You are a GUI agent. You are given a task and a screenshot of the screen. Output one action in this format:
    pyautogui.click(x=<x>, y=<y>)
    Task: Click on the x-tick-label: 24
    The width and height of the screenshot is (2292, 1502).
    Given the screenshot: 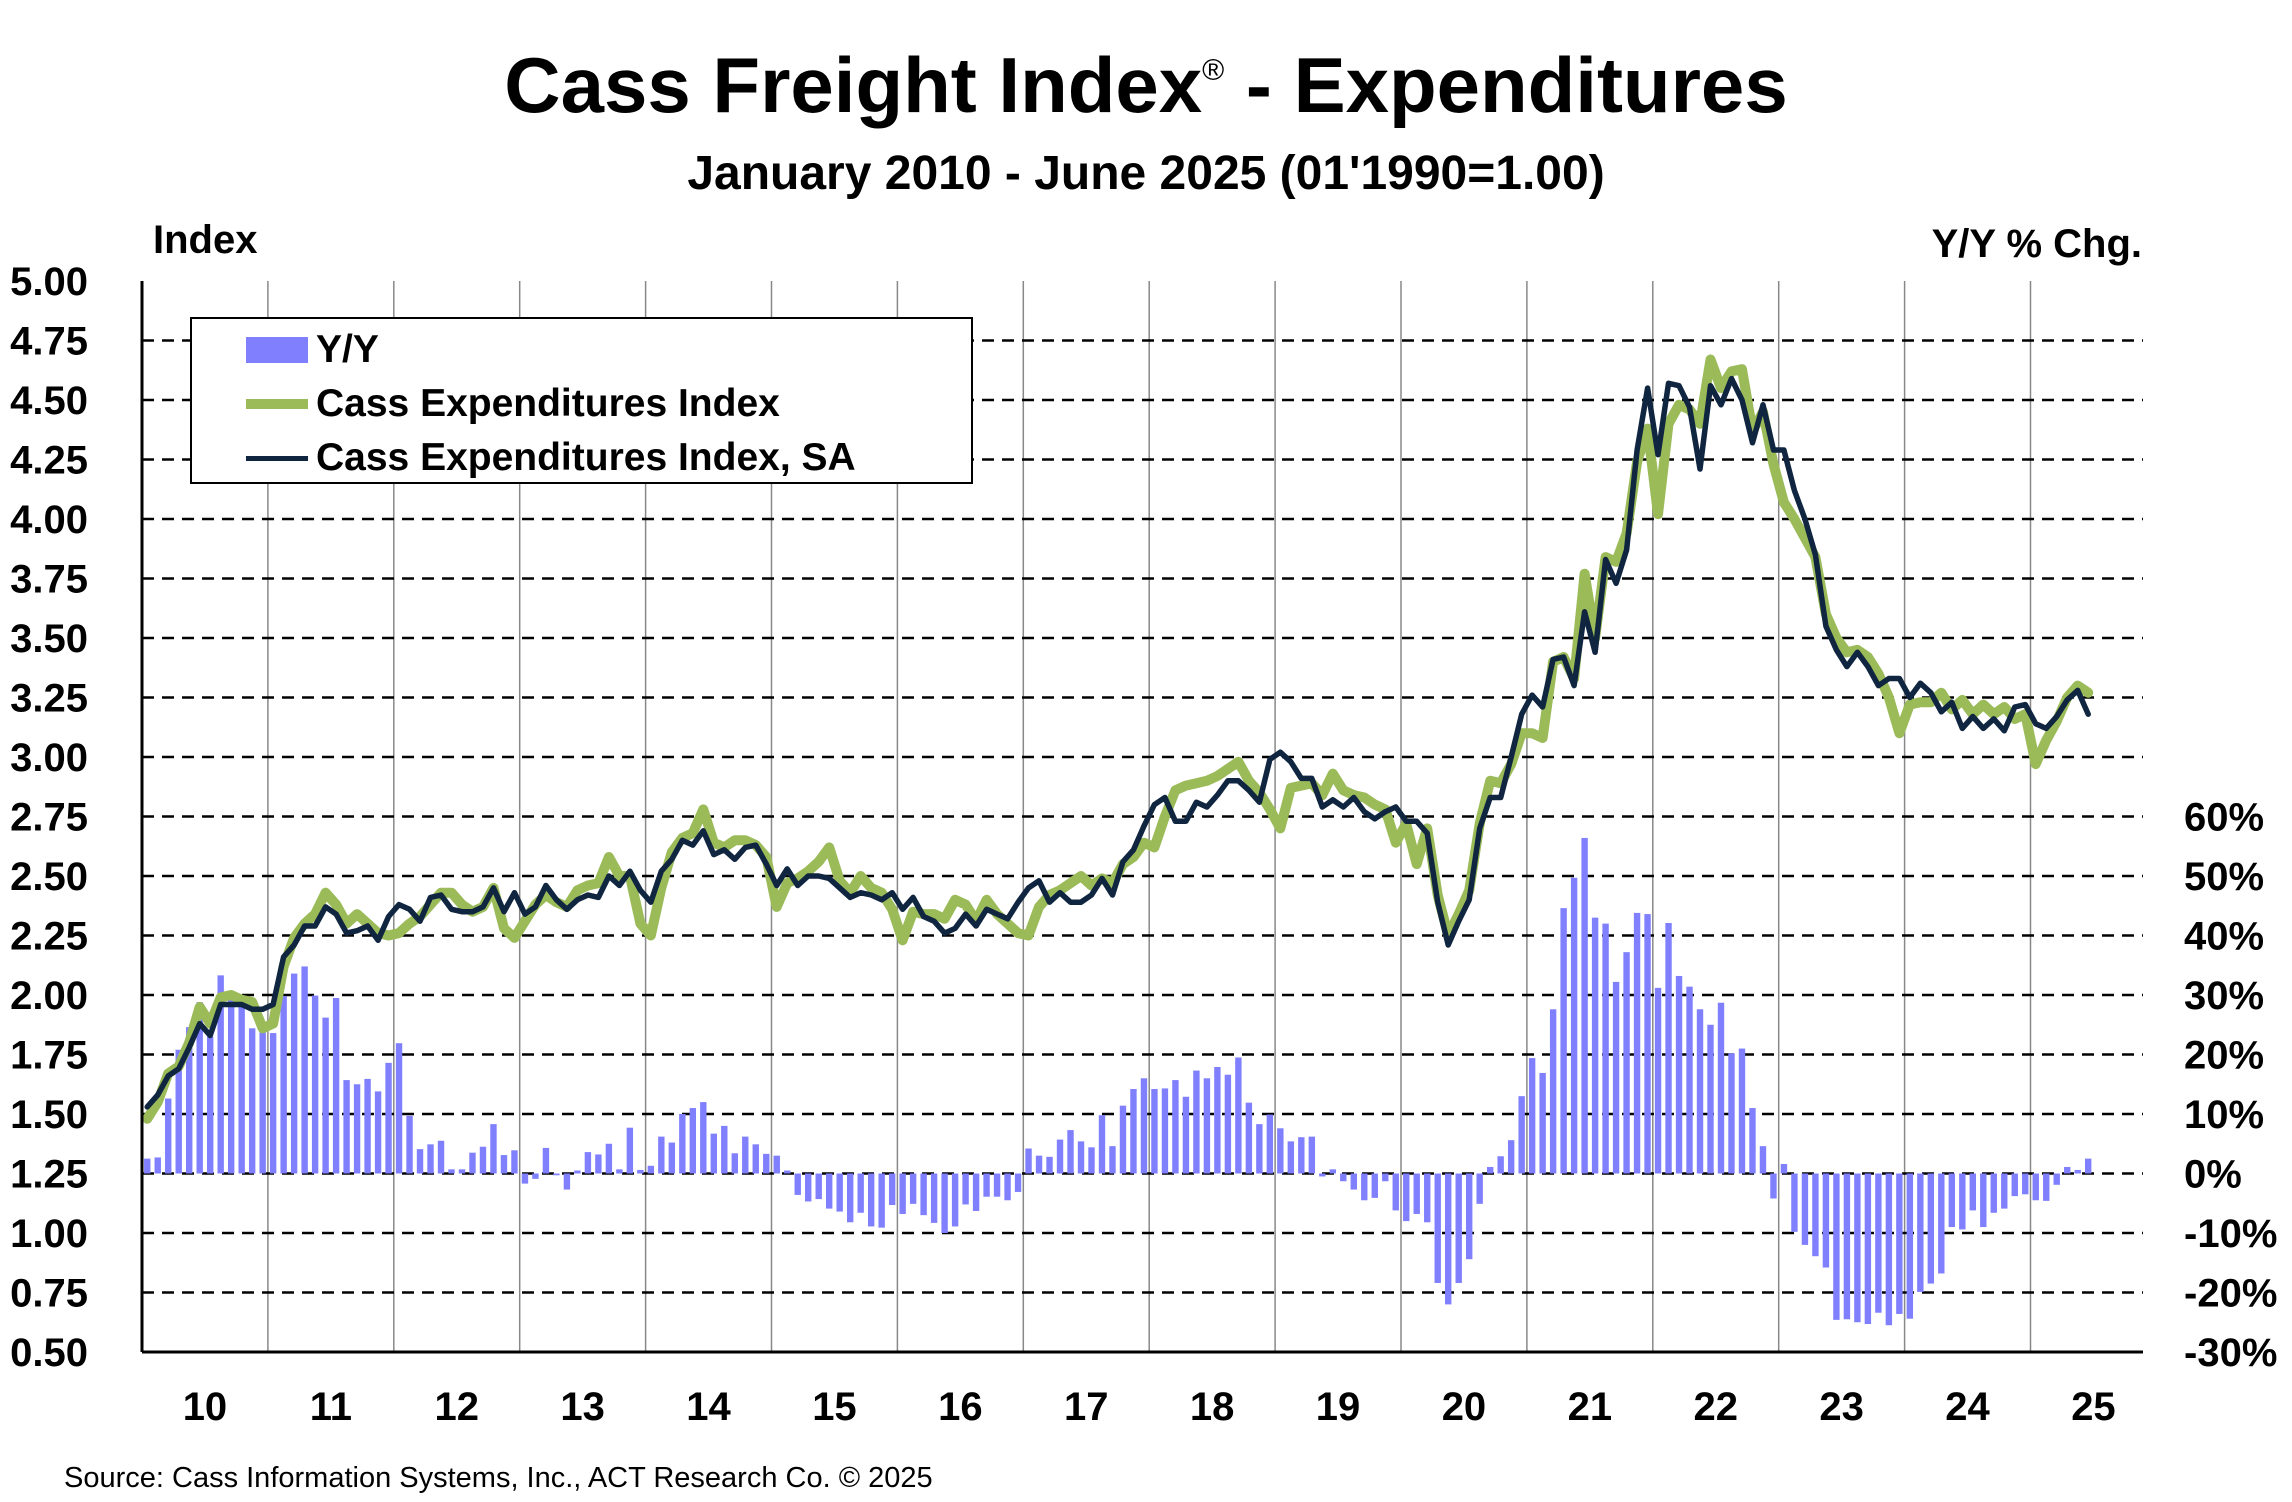 What is the action you would take?
    pyautogui.click(x=1967, y=1407)
    